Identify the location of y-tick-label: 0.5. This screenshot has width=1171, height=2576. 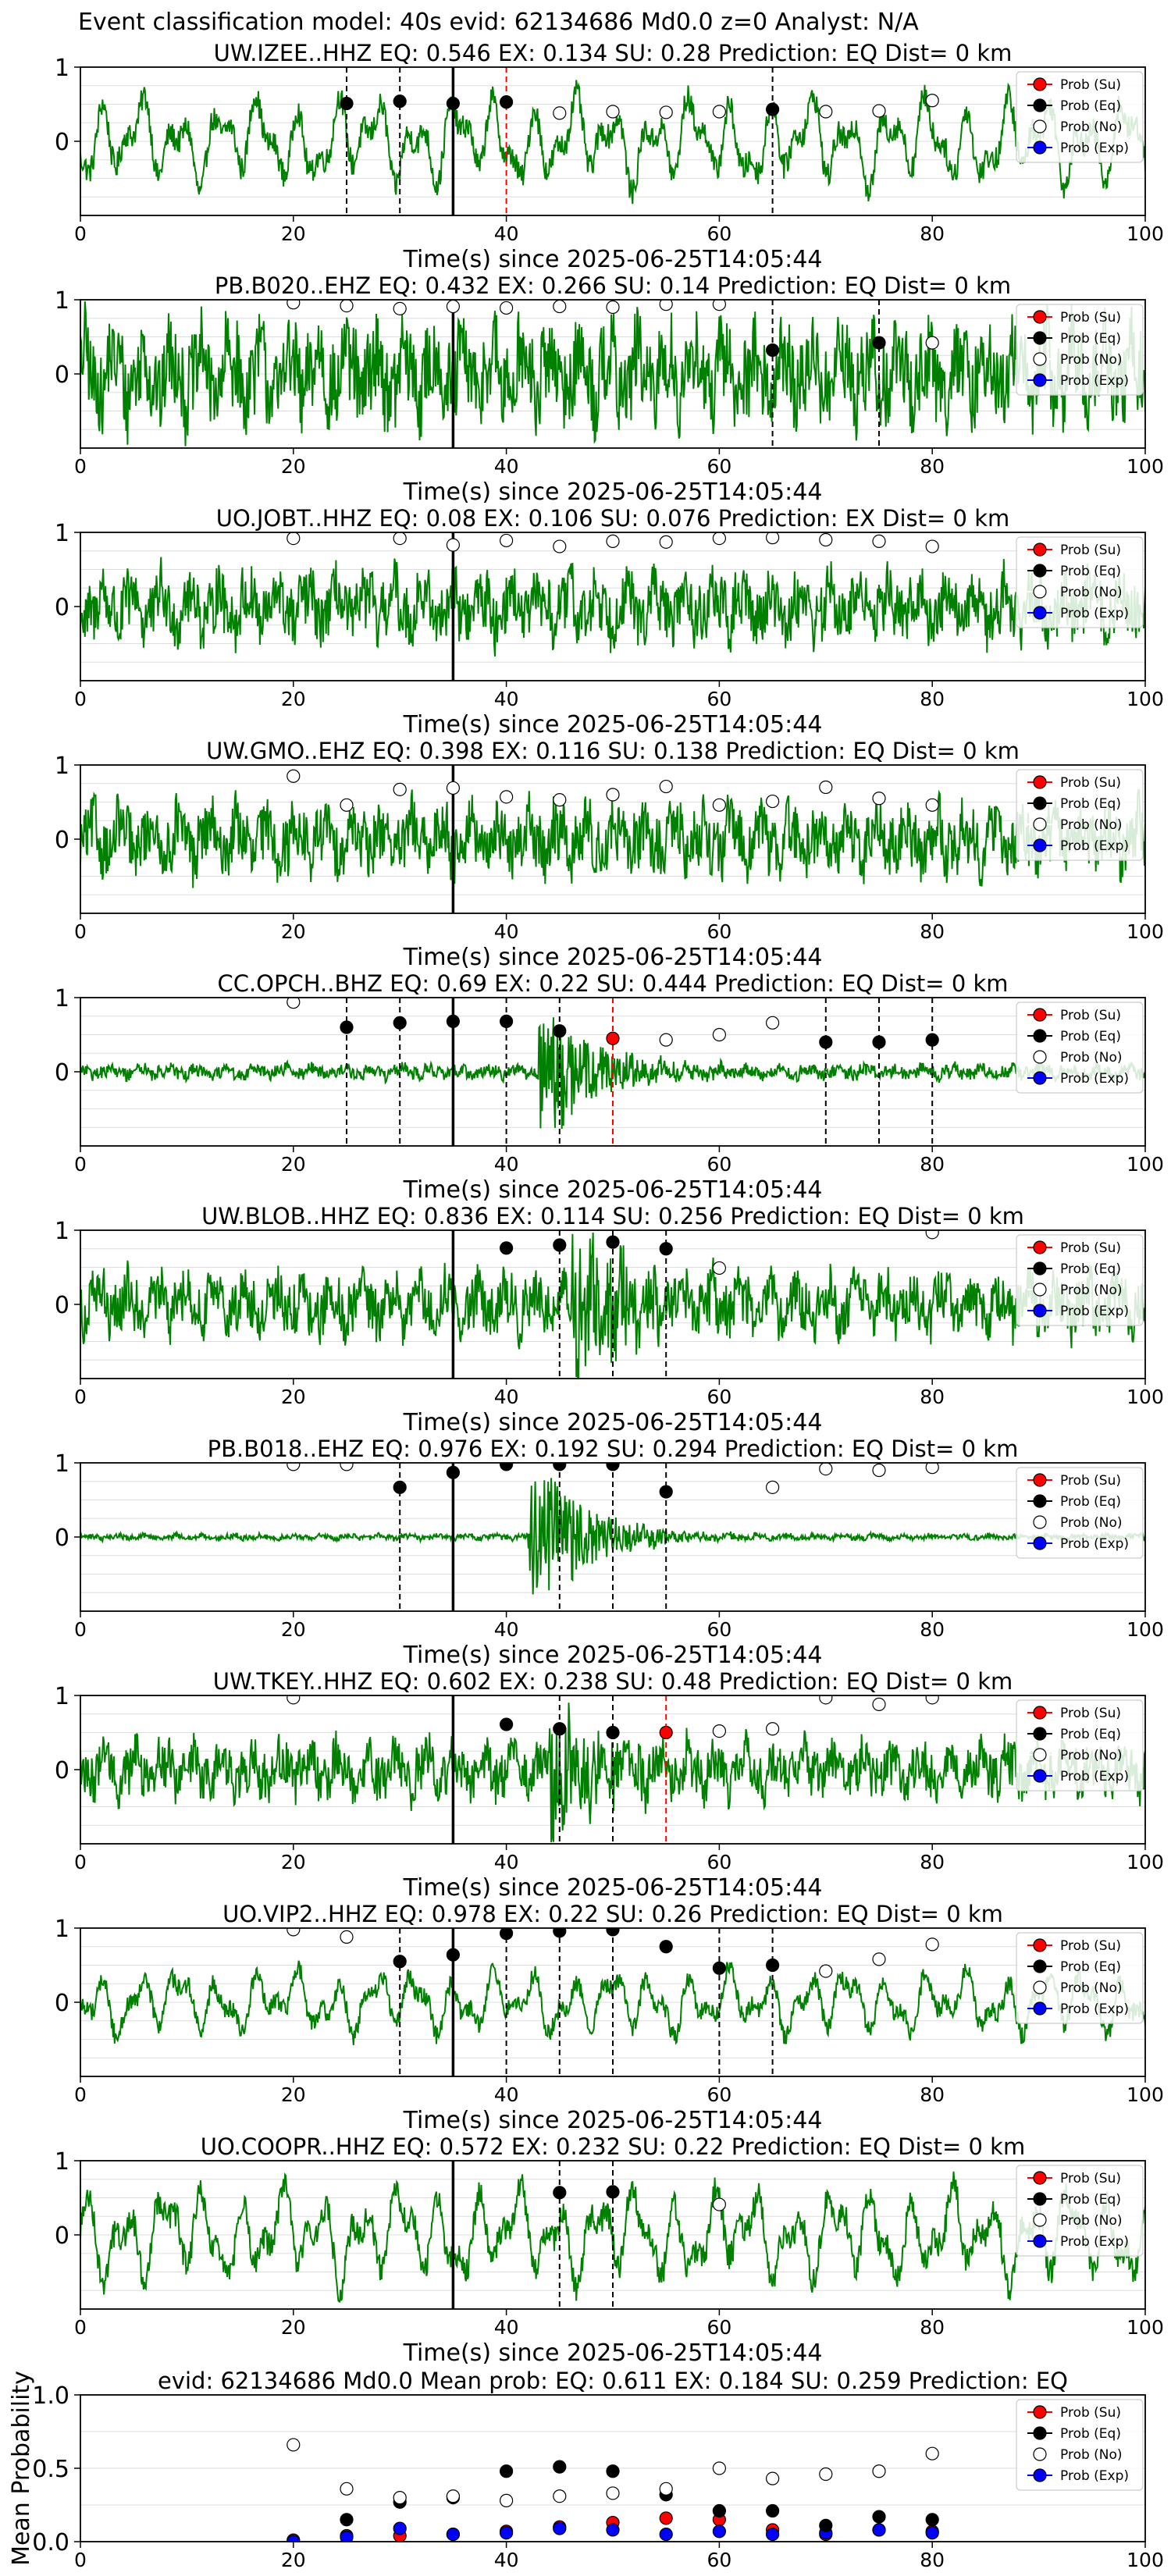
(51, 2469).